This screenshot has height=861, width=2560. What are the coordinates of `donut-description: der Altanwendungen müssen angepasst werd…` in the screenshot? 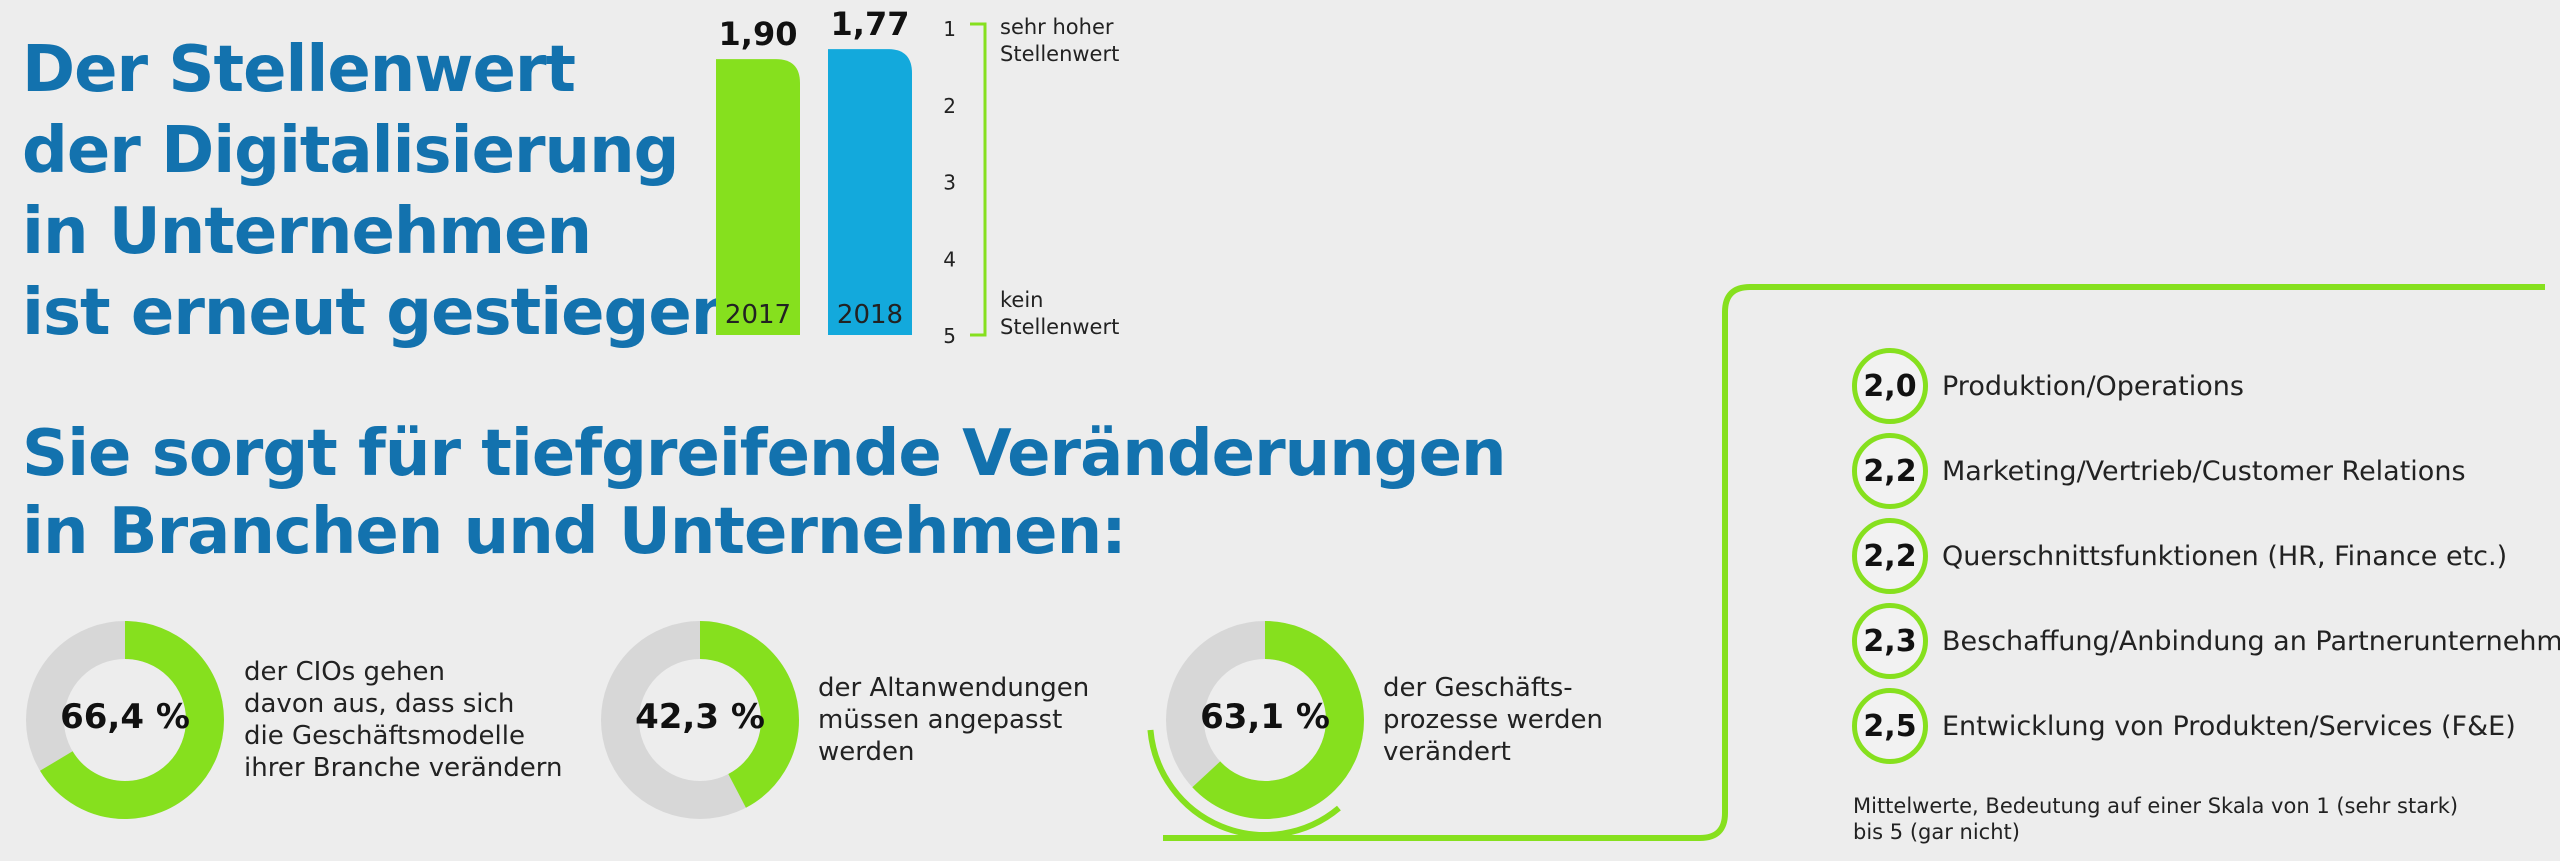 It's located at (953, 720).